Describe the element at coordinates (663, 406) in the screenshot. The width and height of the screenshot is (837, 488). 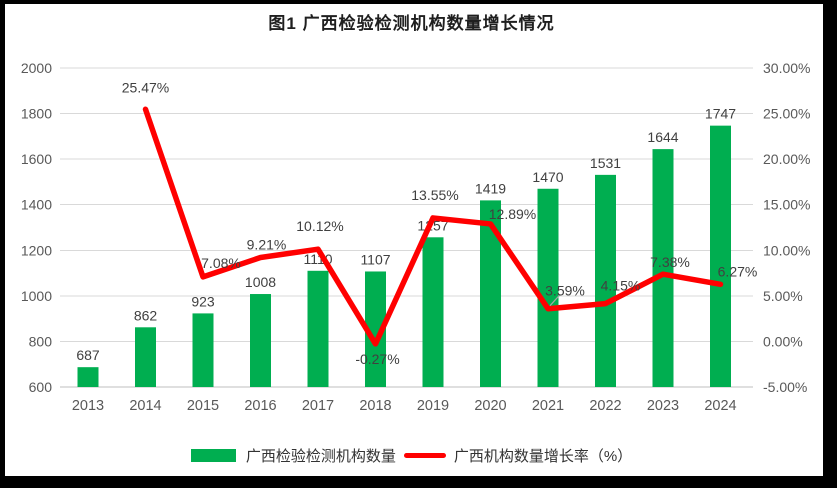
I see `x-category-label: 2023` at that location.